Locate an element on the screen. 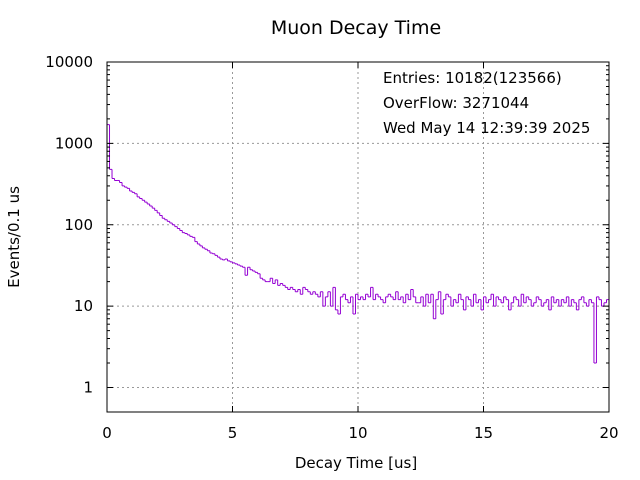  y-tick-label: 100 is located at coordinates (78, 225).